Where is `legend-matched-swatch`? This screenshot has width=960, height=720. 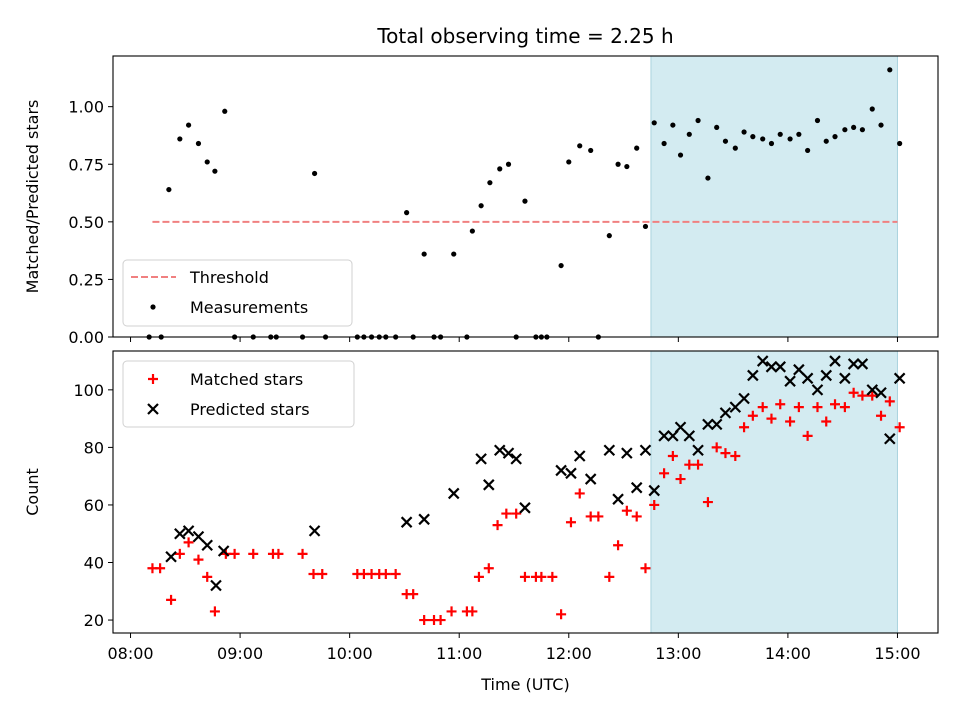 legend-matched-swatch is located at coordinates (153, 379).